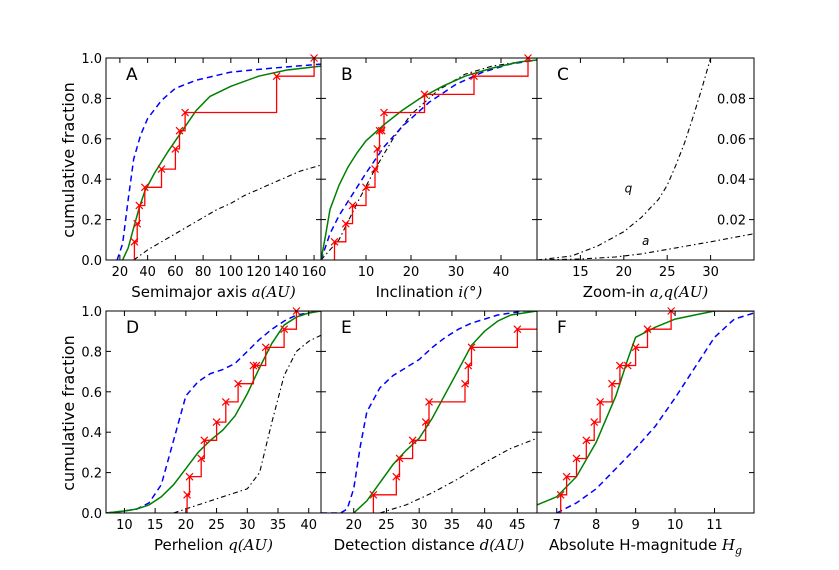 The width and height of the screenshot is (839, 570). What do you see at coordinates (411, 272) in the screenshot?
I see `xtick-label-B-1: 20` at bounding box center [411, 272].